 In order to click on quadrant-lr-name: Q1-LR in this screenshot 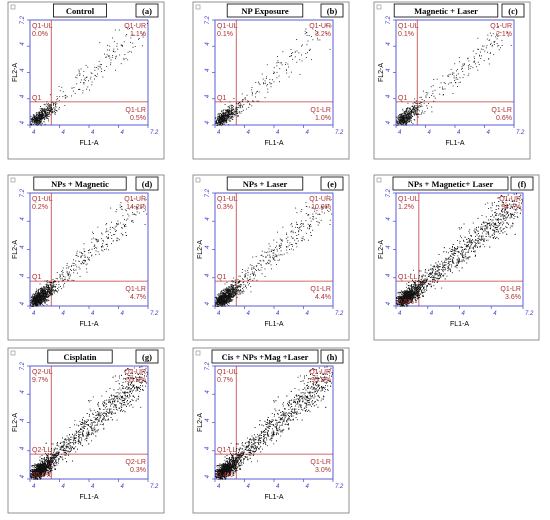, I will do `click(320, 289)`.